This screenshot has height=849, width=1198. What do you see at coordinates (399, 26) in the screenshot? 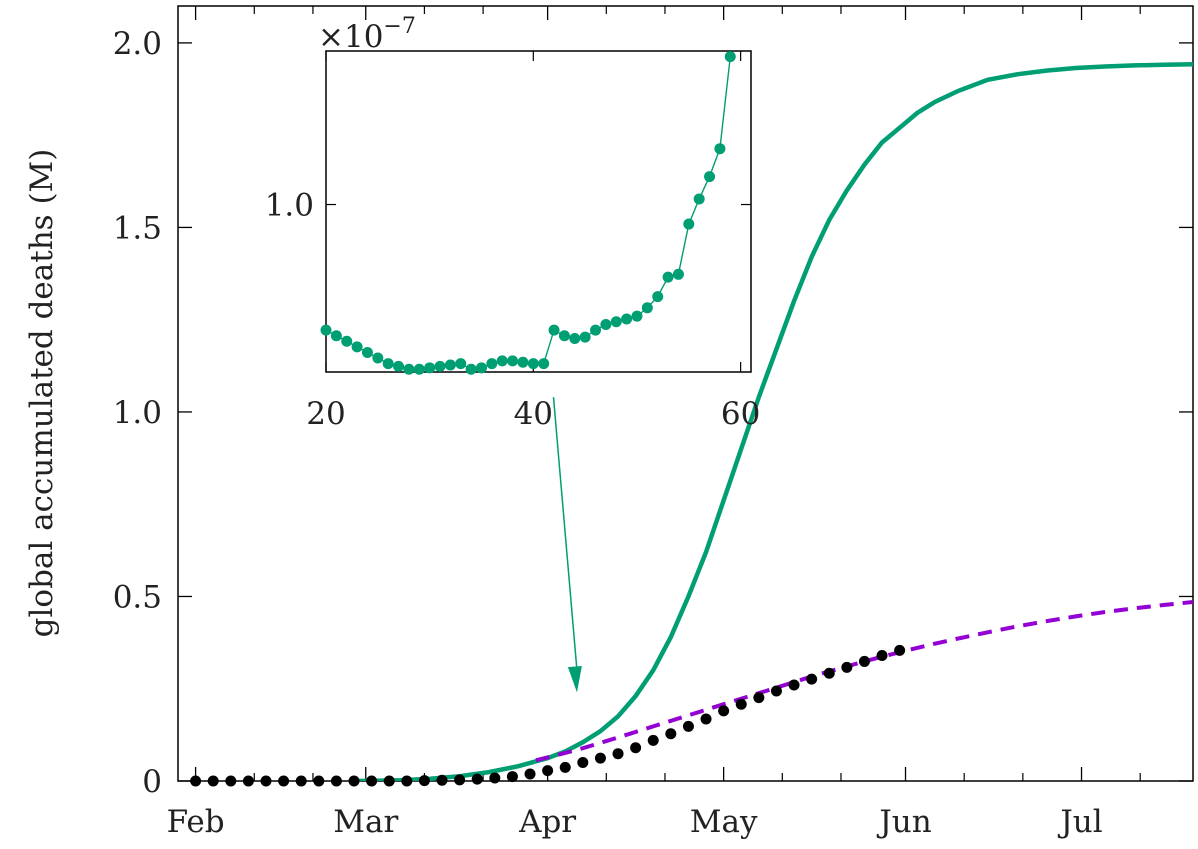
I see `inset-exponent-power: −7` at bounding box center [399, 26].